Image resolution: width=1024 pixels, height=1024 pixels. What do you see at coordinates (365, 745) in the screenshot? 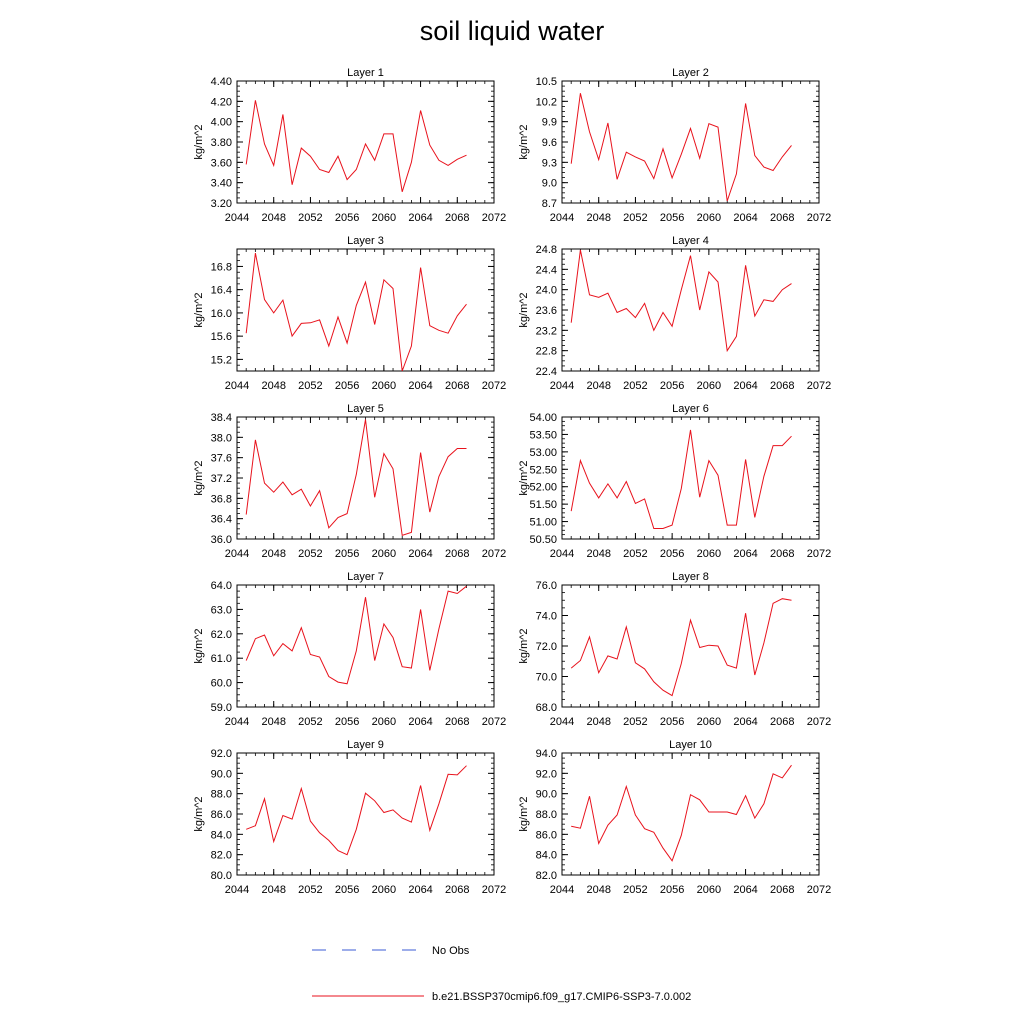
I see `panel-title: Layer 9` at bounding box center [365, 745].